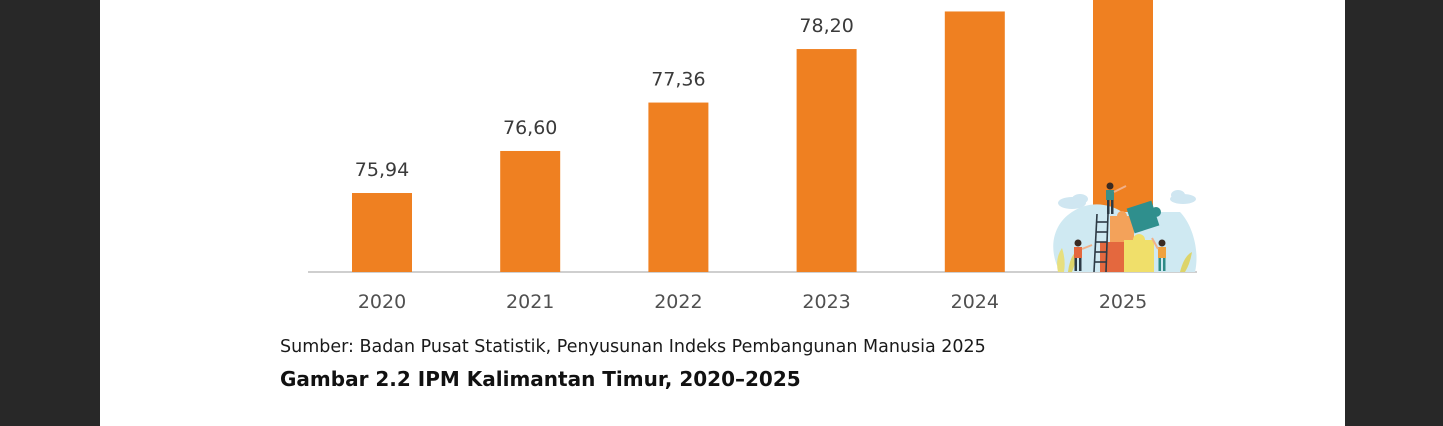  What do you see at coordinates (974, 141) in the screenshot?
I see `bar-2024` at bounding box center [974, 141].